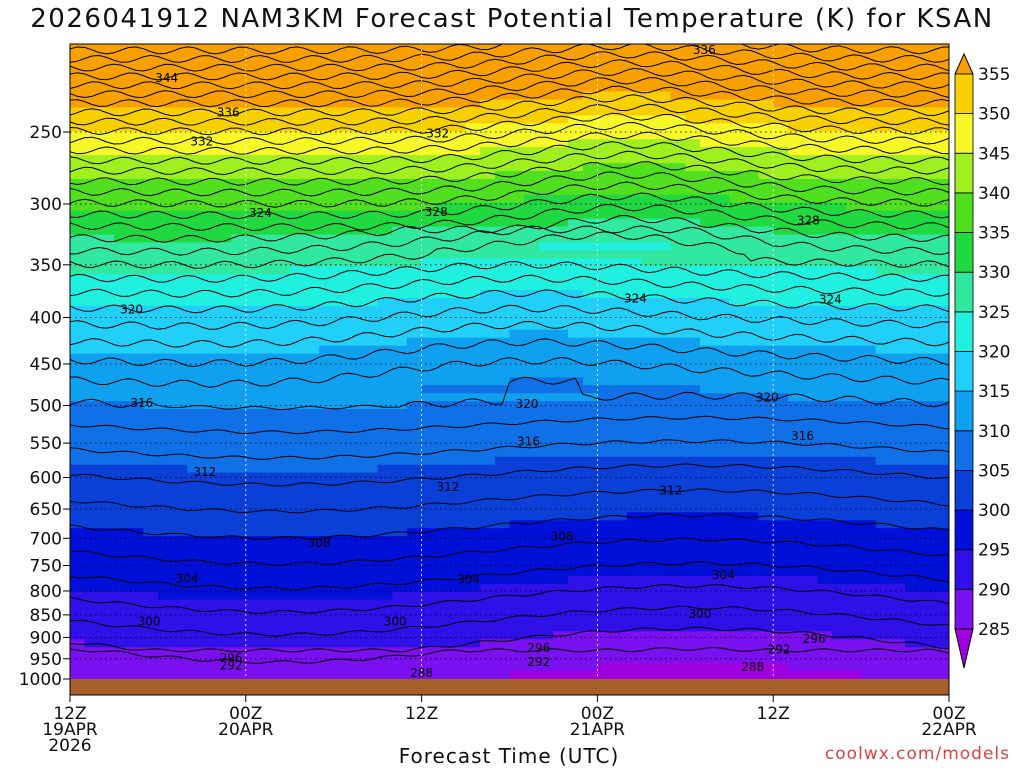 The image size is (1024, 768). Describe the element at coordinates (994, 234) in the screenshot. I see `colorbar-label: 335` at that location.